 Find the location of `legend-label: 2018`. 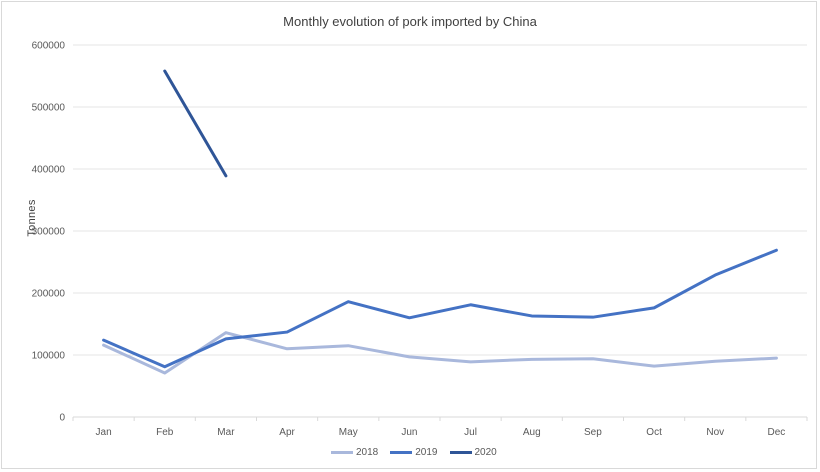

legend-label: 2018 is located at coordinates (367, 452).